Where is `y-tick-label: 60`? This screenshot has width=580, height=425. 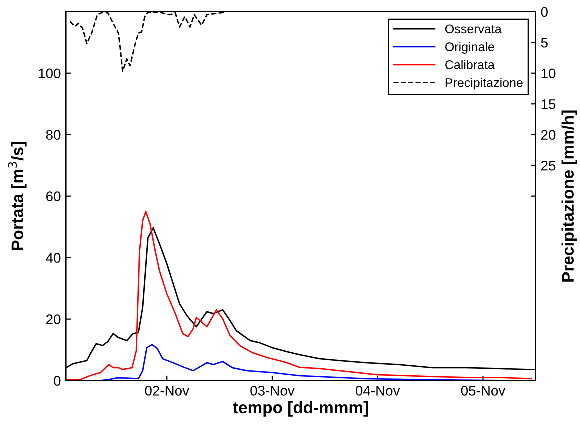 y-tick-label: 60 is located at coordinates (53, 197).